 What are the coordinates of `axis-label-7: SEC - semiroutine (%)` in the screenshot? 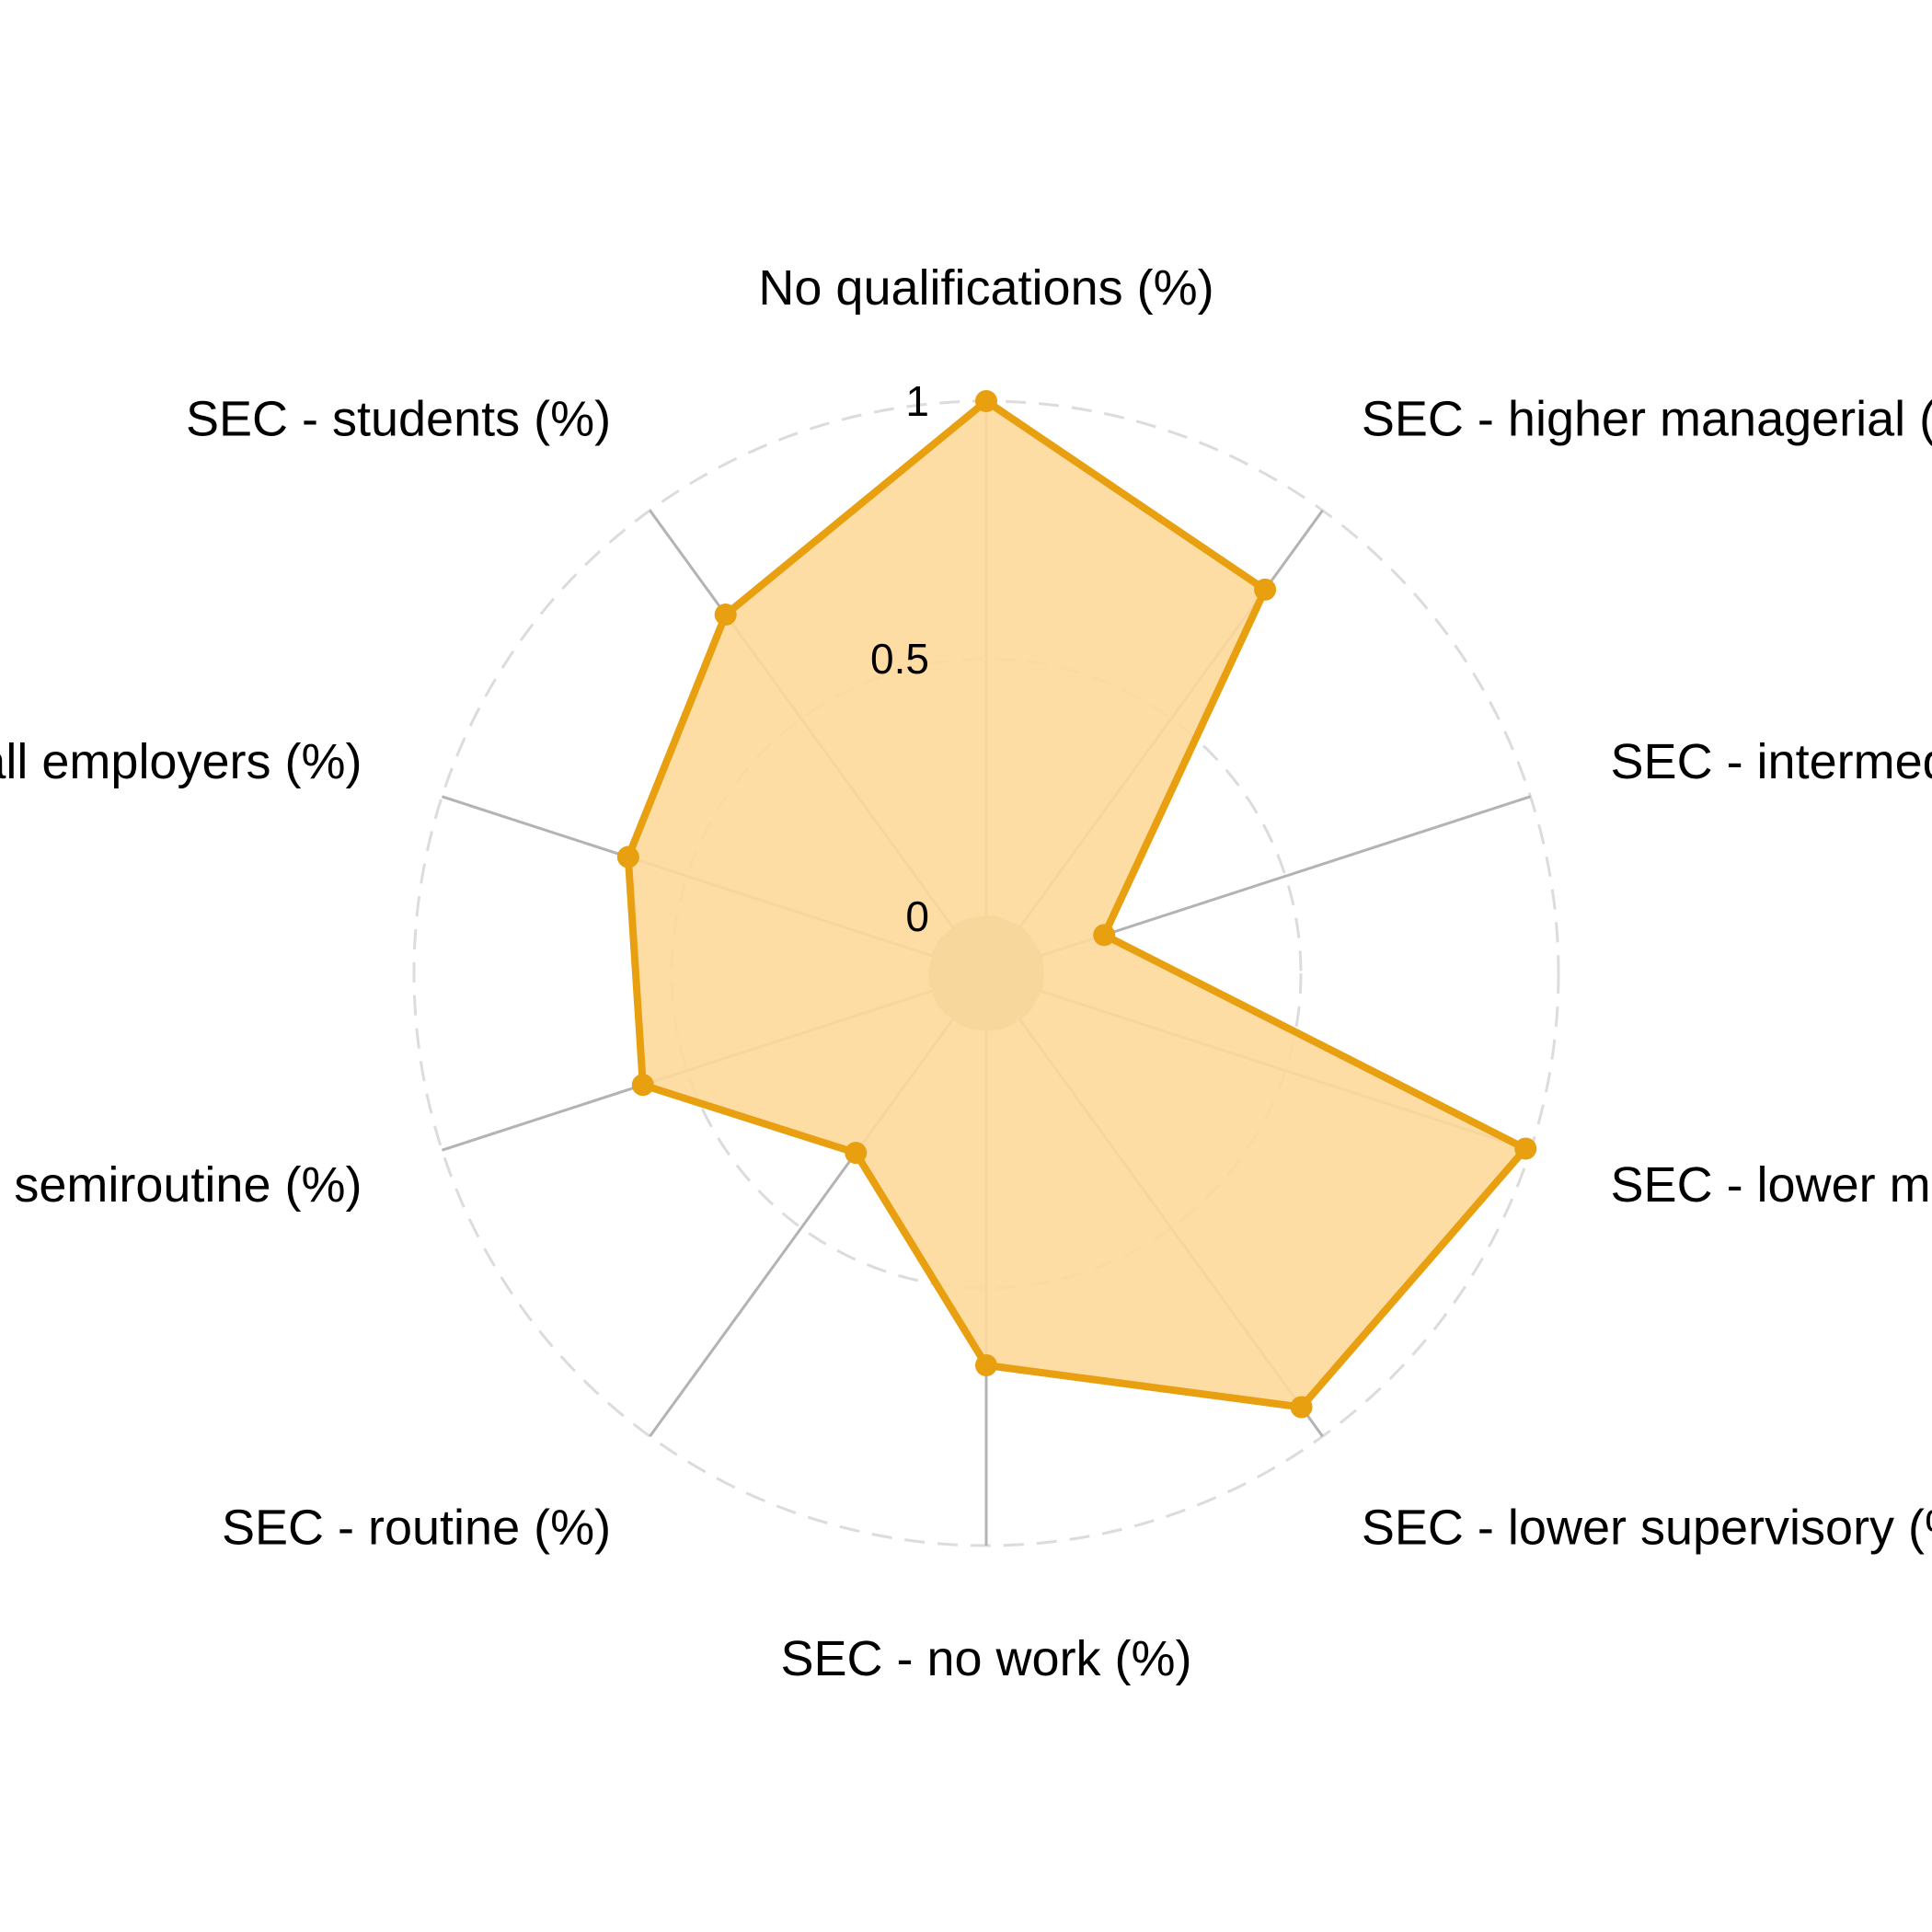 It's located at (181, 1185).